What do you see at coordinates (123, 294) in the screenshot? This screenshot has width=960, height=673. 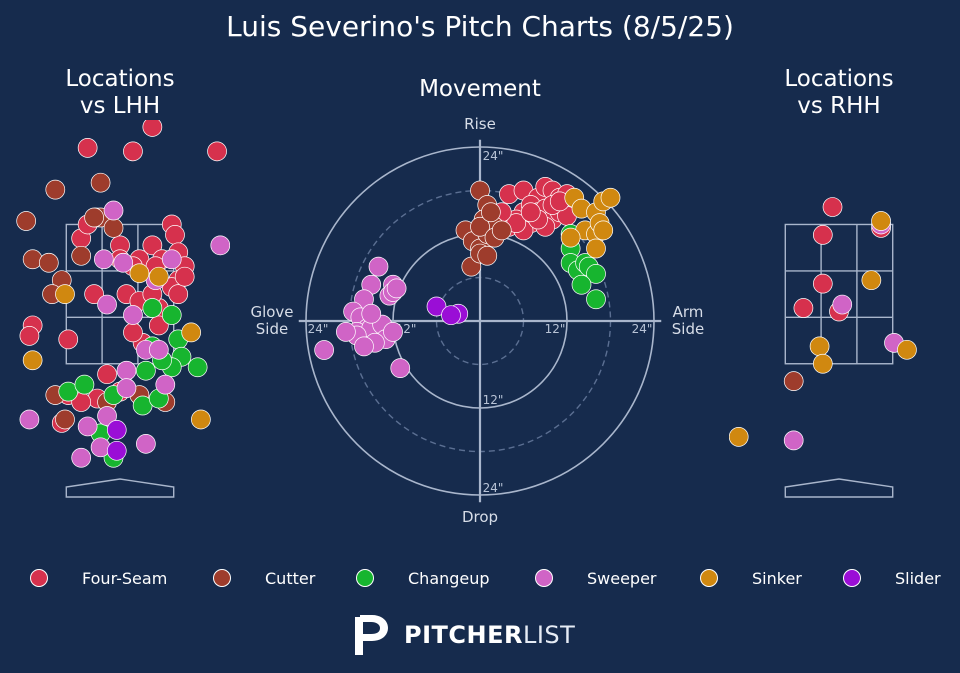 I see `lhh-pitch-points` at bounding box center [123, 294].